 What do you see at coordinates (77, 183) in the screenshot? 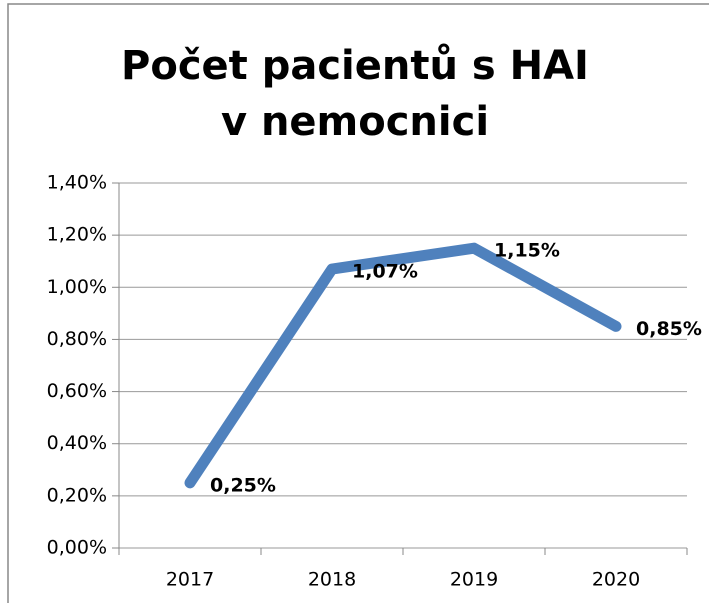
I see `y-tick-label: 1,40%` at bounding box center [77, 183].